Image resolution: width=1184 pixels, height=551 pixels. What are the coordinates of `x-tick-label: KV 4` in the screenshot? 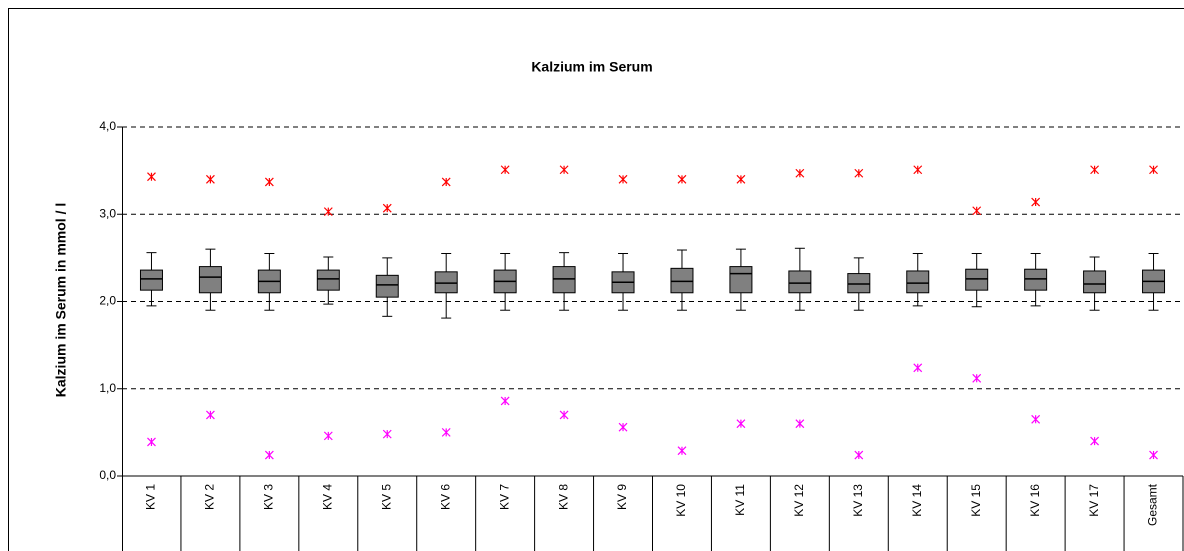 It's located at (327, 497).